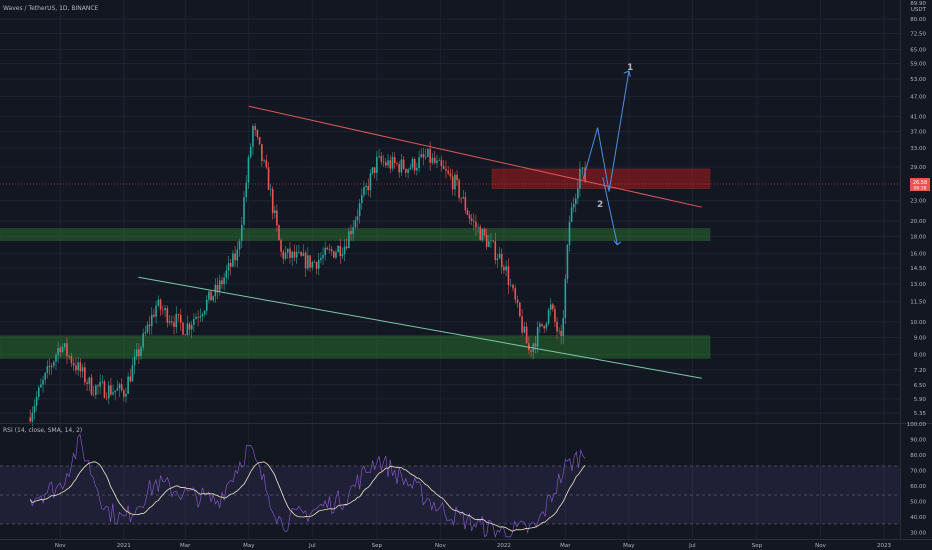 This screenshot has height=550, width=932. What do you see at coordinates (918, 471) in the screenshot?
I see `rsi-axis-tick-label: 70.00` at bounding box center [918, 471].